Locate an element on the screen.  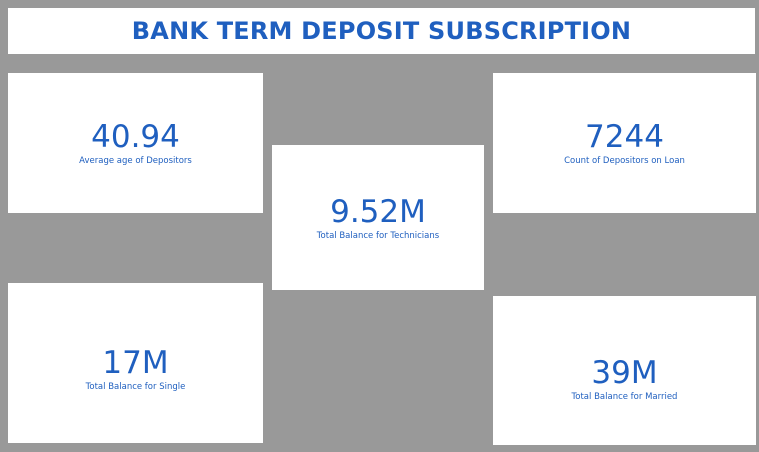
kpi-card-average-age: 40.94 Average age of Depositors is located at coordinates (135, 143).